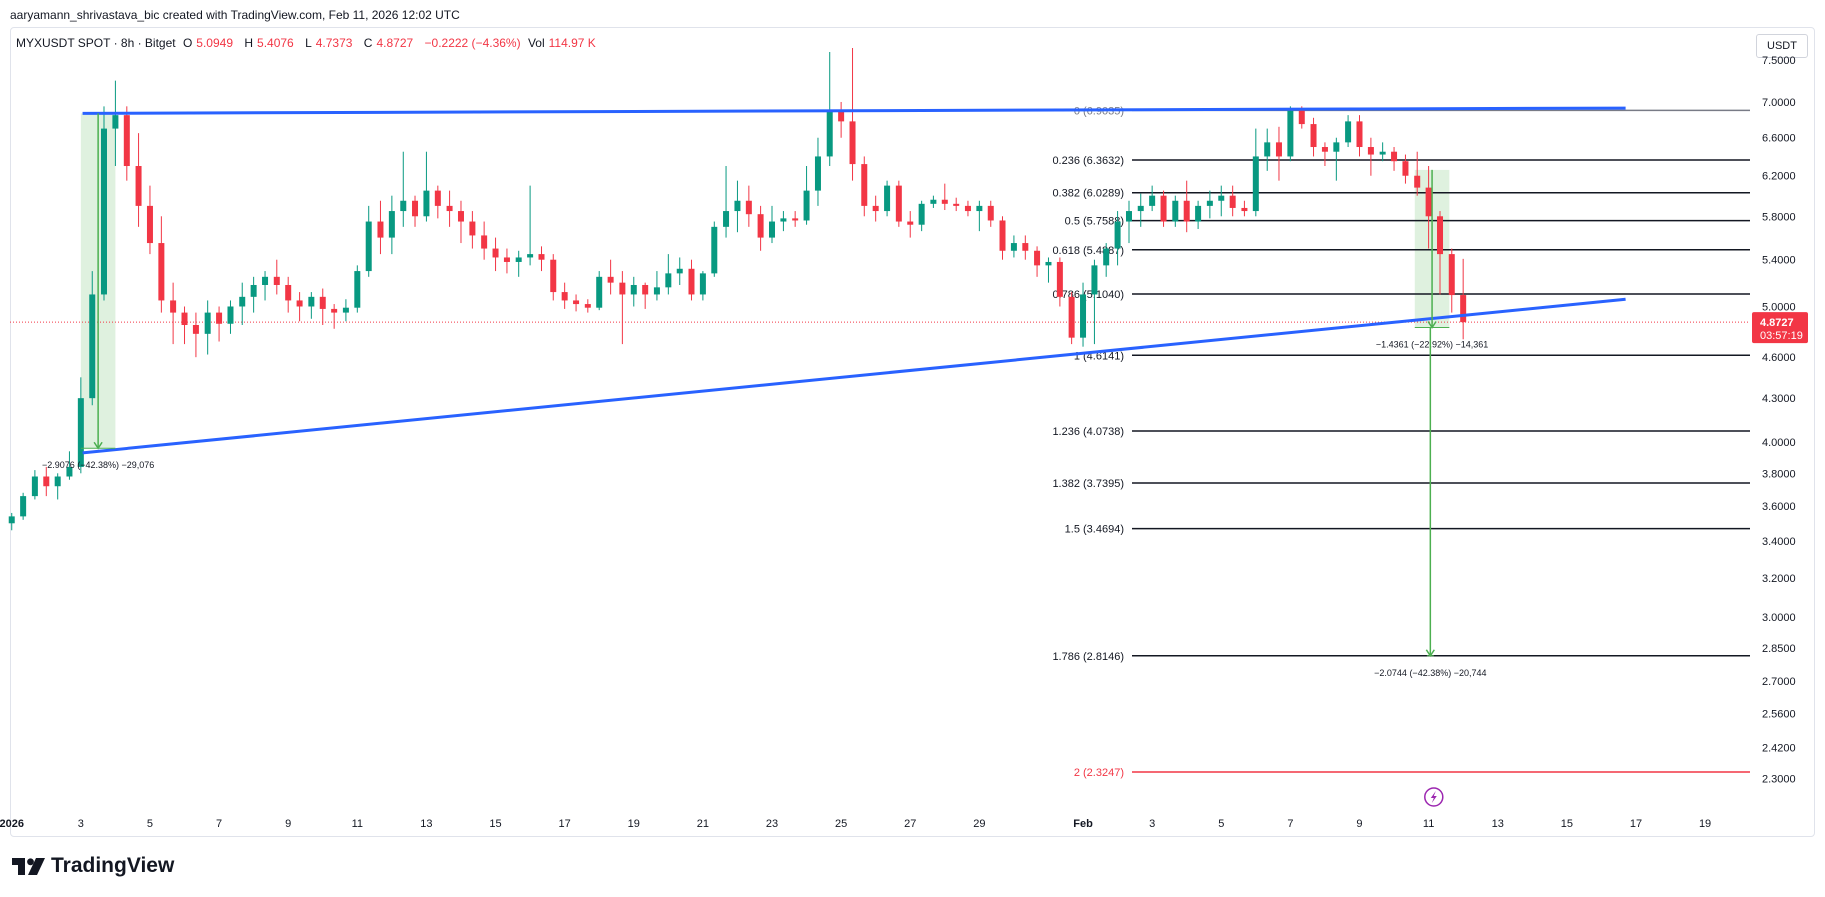 This screenshot has height=897, width=1825. What do you see at coordinates (572, 43) in the screenshot?
I see `volume-value: 114.97 K` at bounding box center [572, 43].